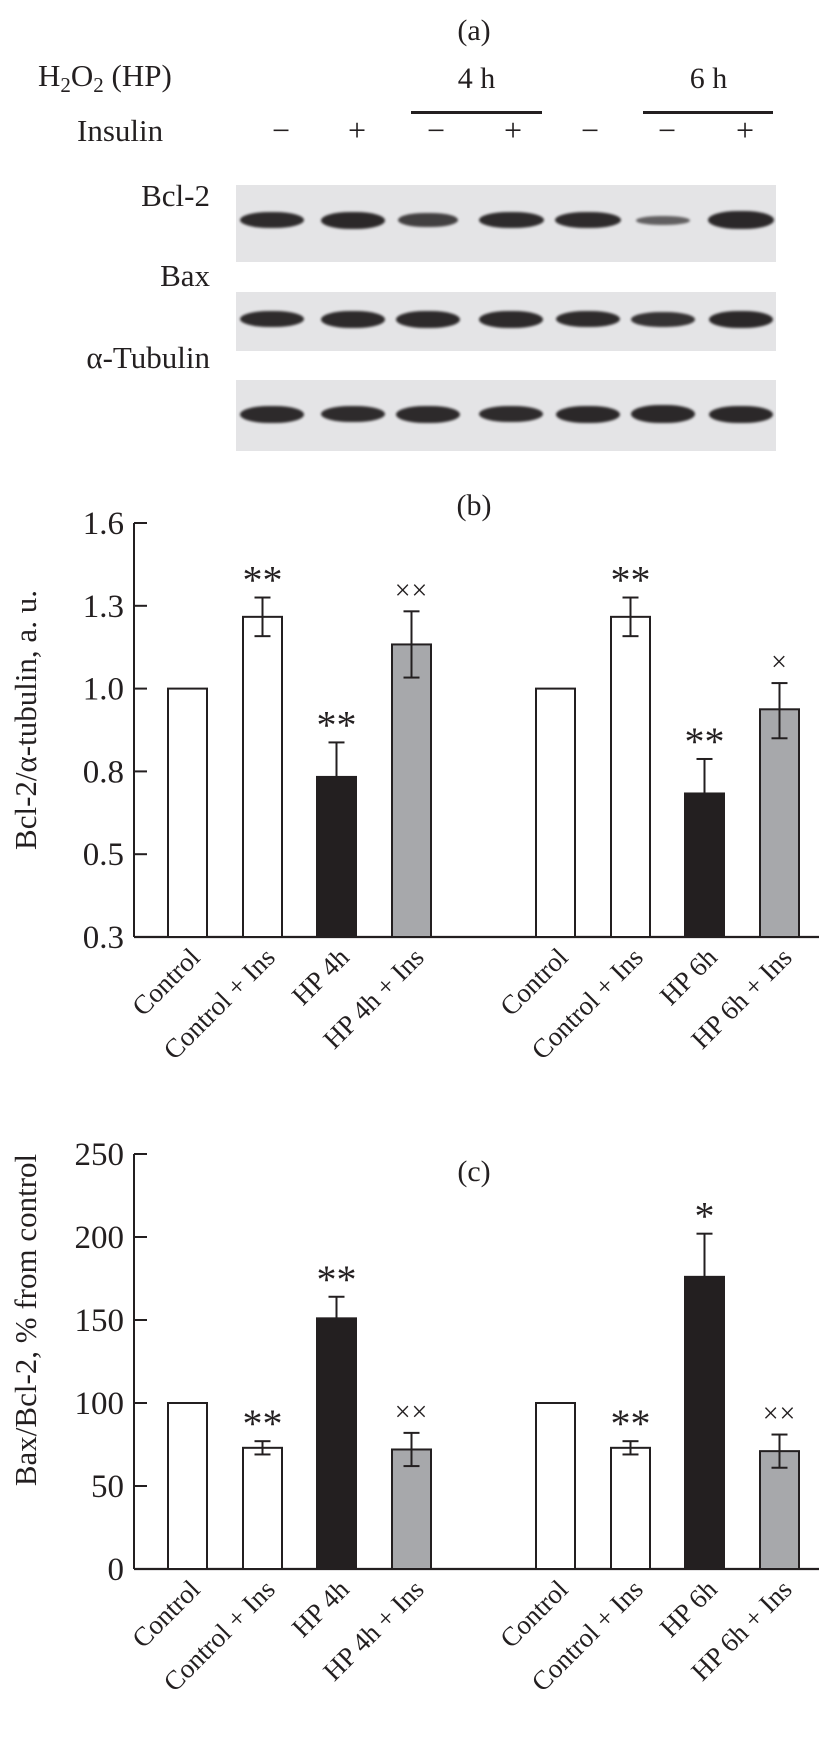 This screenshot has height=1737, width=819. Describe the element at coordinates (185, 275) in the screenshot. I see `blot-label-bax: Bax` at that location.